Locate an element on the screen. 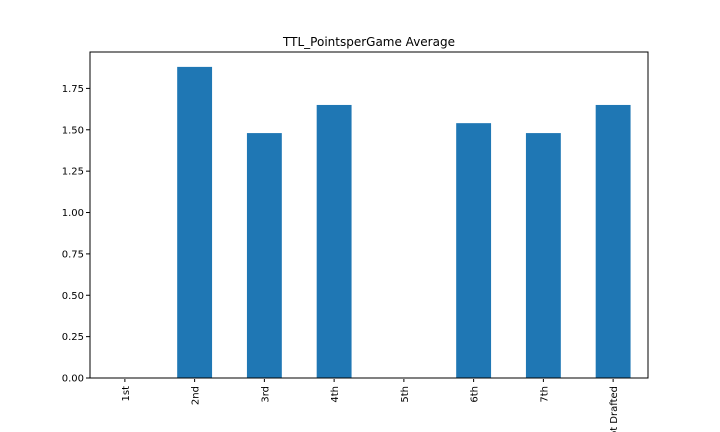 Image resolution: width=720 pixels, height=432 pixels. x-tick-label: 4th is located at coordinates (335, 394).